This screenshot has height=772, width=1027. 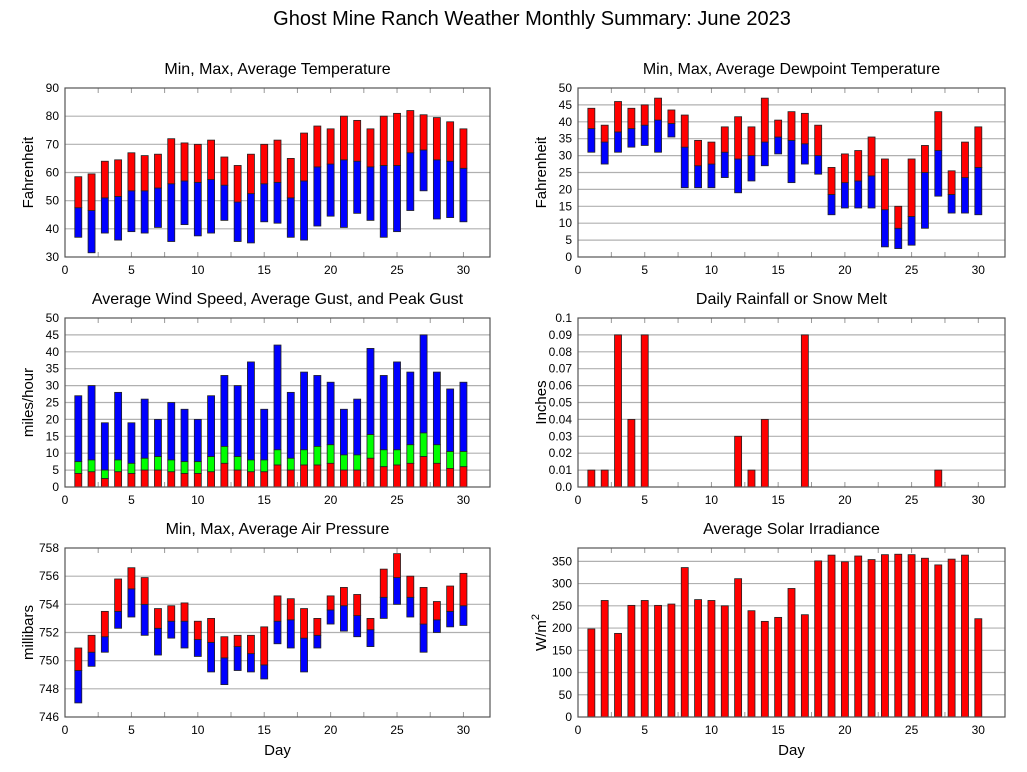 I want to click on y-axis-label: W/m2, so click(x=540, y=632).